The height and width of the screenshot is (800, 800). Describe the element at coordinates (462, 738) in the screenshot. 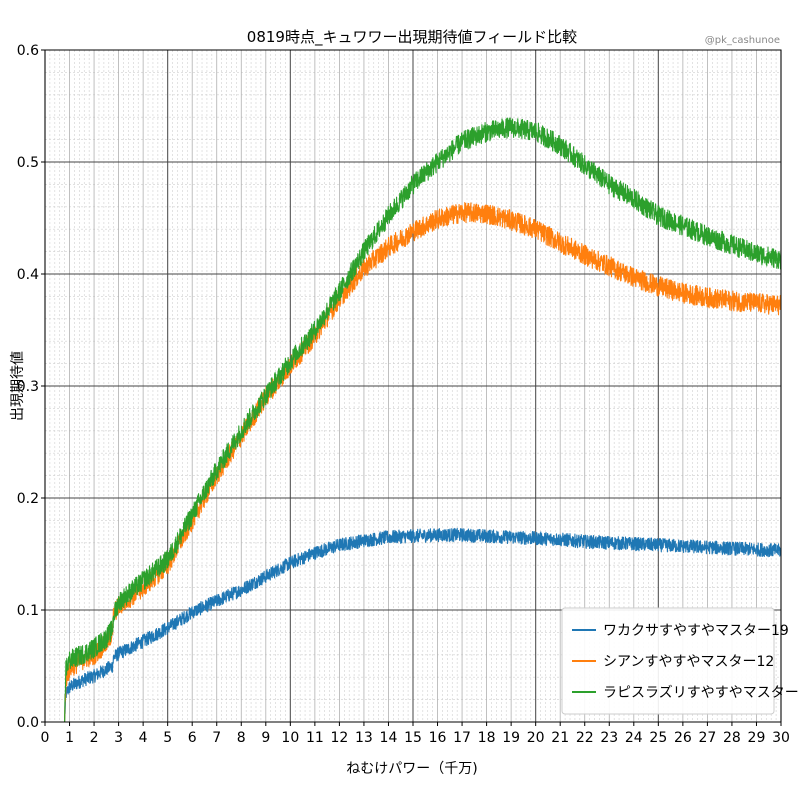

I see `x-tick-label: 17` at that location.